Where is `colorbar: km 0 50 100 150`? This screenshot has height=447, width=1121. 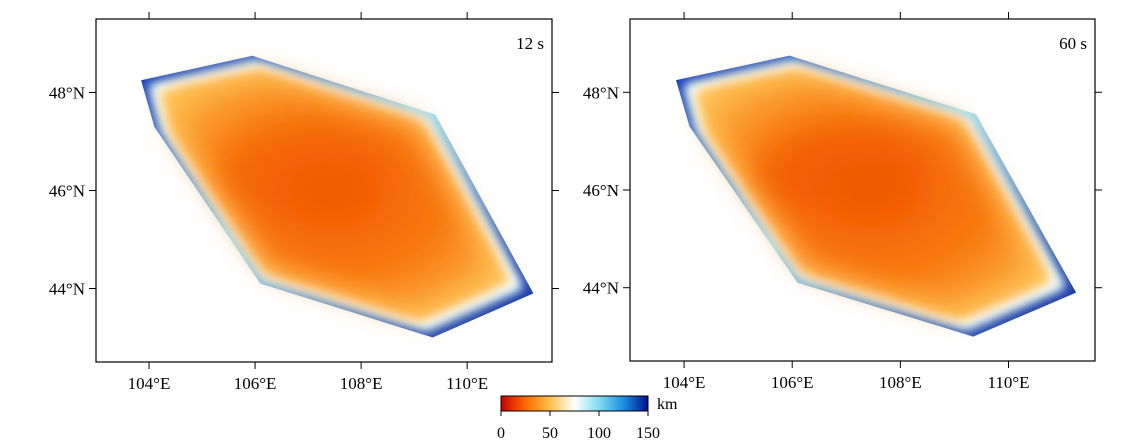
colorbar: km 0 50 100 150 is located at coordinates (587, 418).